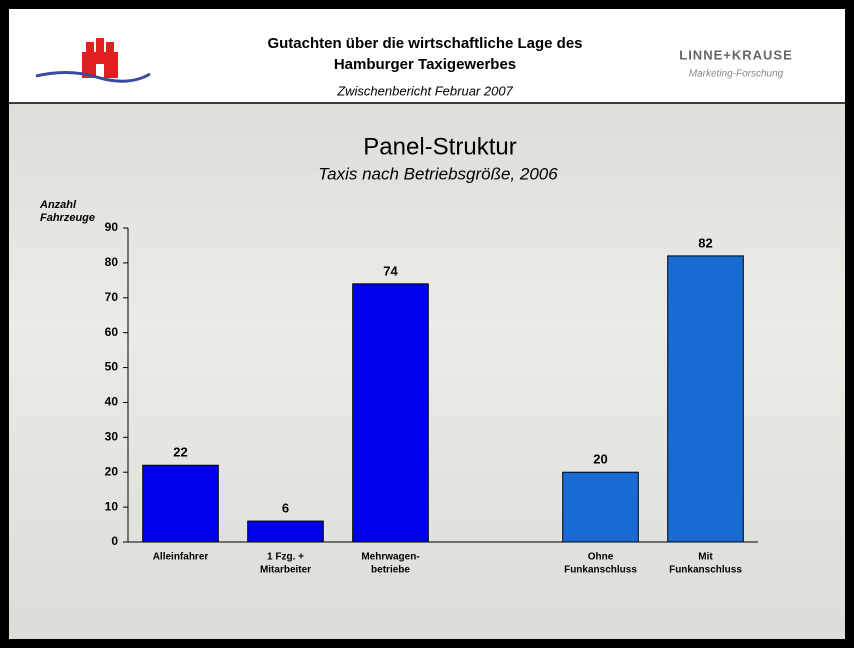 This screenshot has width=854, height=648. What do you see at coordinates (736, 54) in the screenshot?
I see `logo-name: LINNE+KRAUSE` at bounding box center [736, 54].